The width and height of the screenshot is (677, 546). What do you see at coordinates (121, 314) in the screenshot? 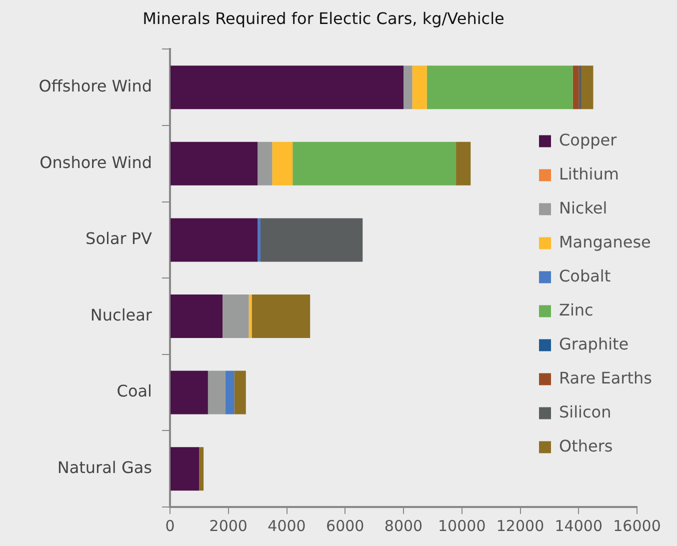
I see `y-tick-label: Nuclear` at bounding box center [121, 314].